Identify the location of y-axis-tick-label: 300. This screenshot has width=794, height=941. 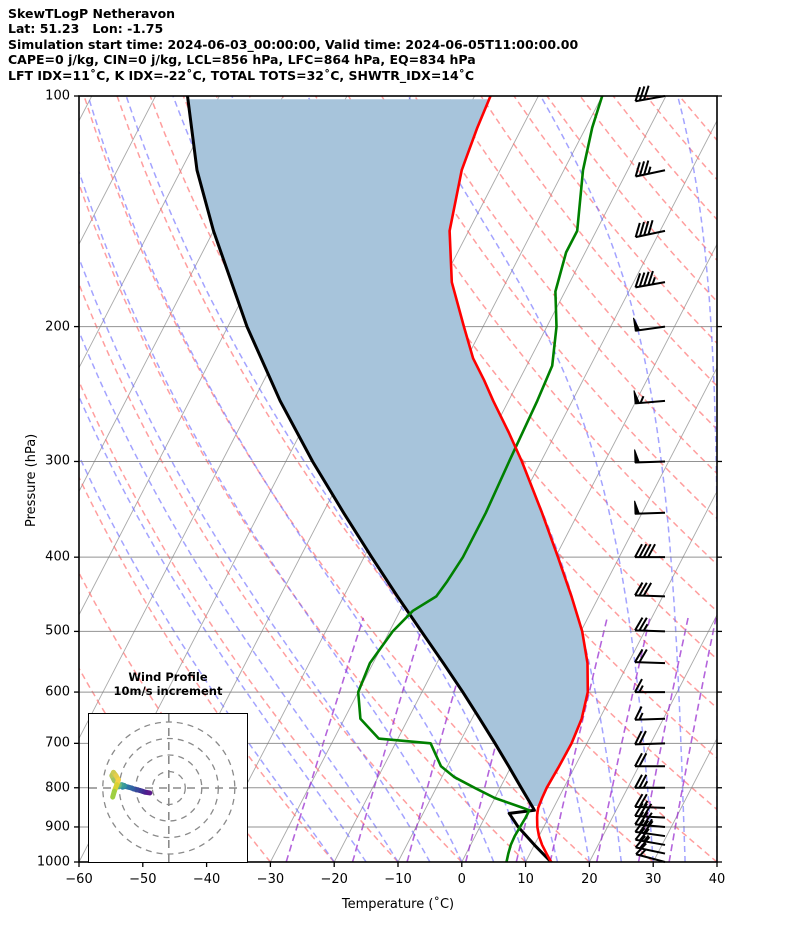
(57, 461).